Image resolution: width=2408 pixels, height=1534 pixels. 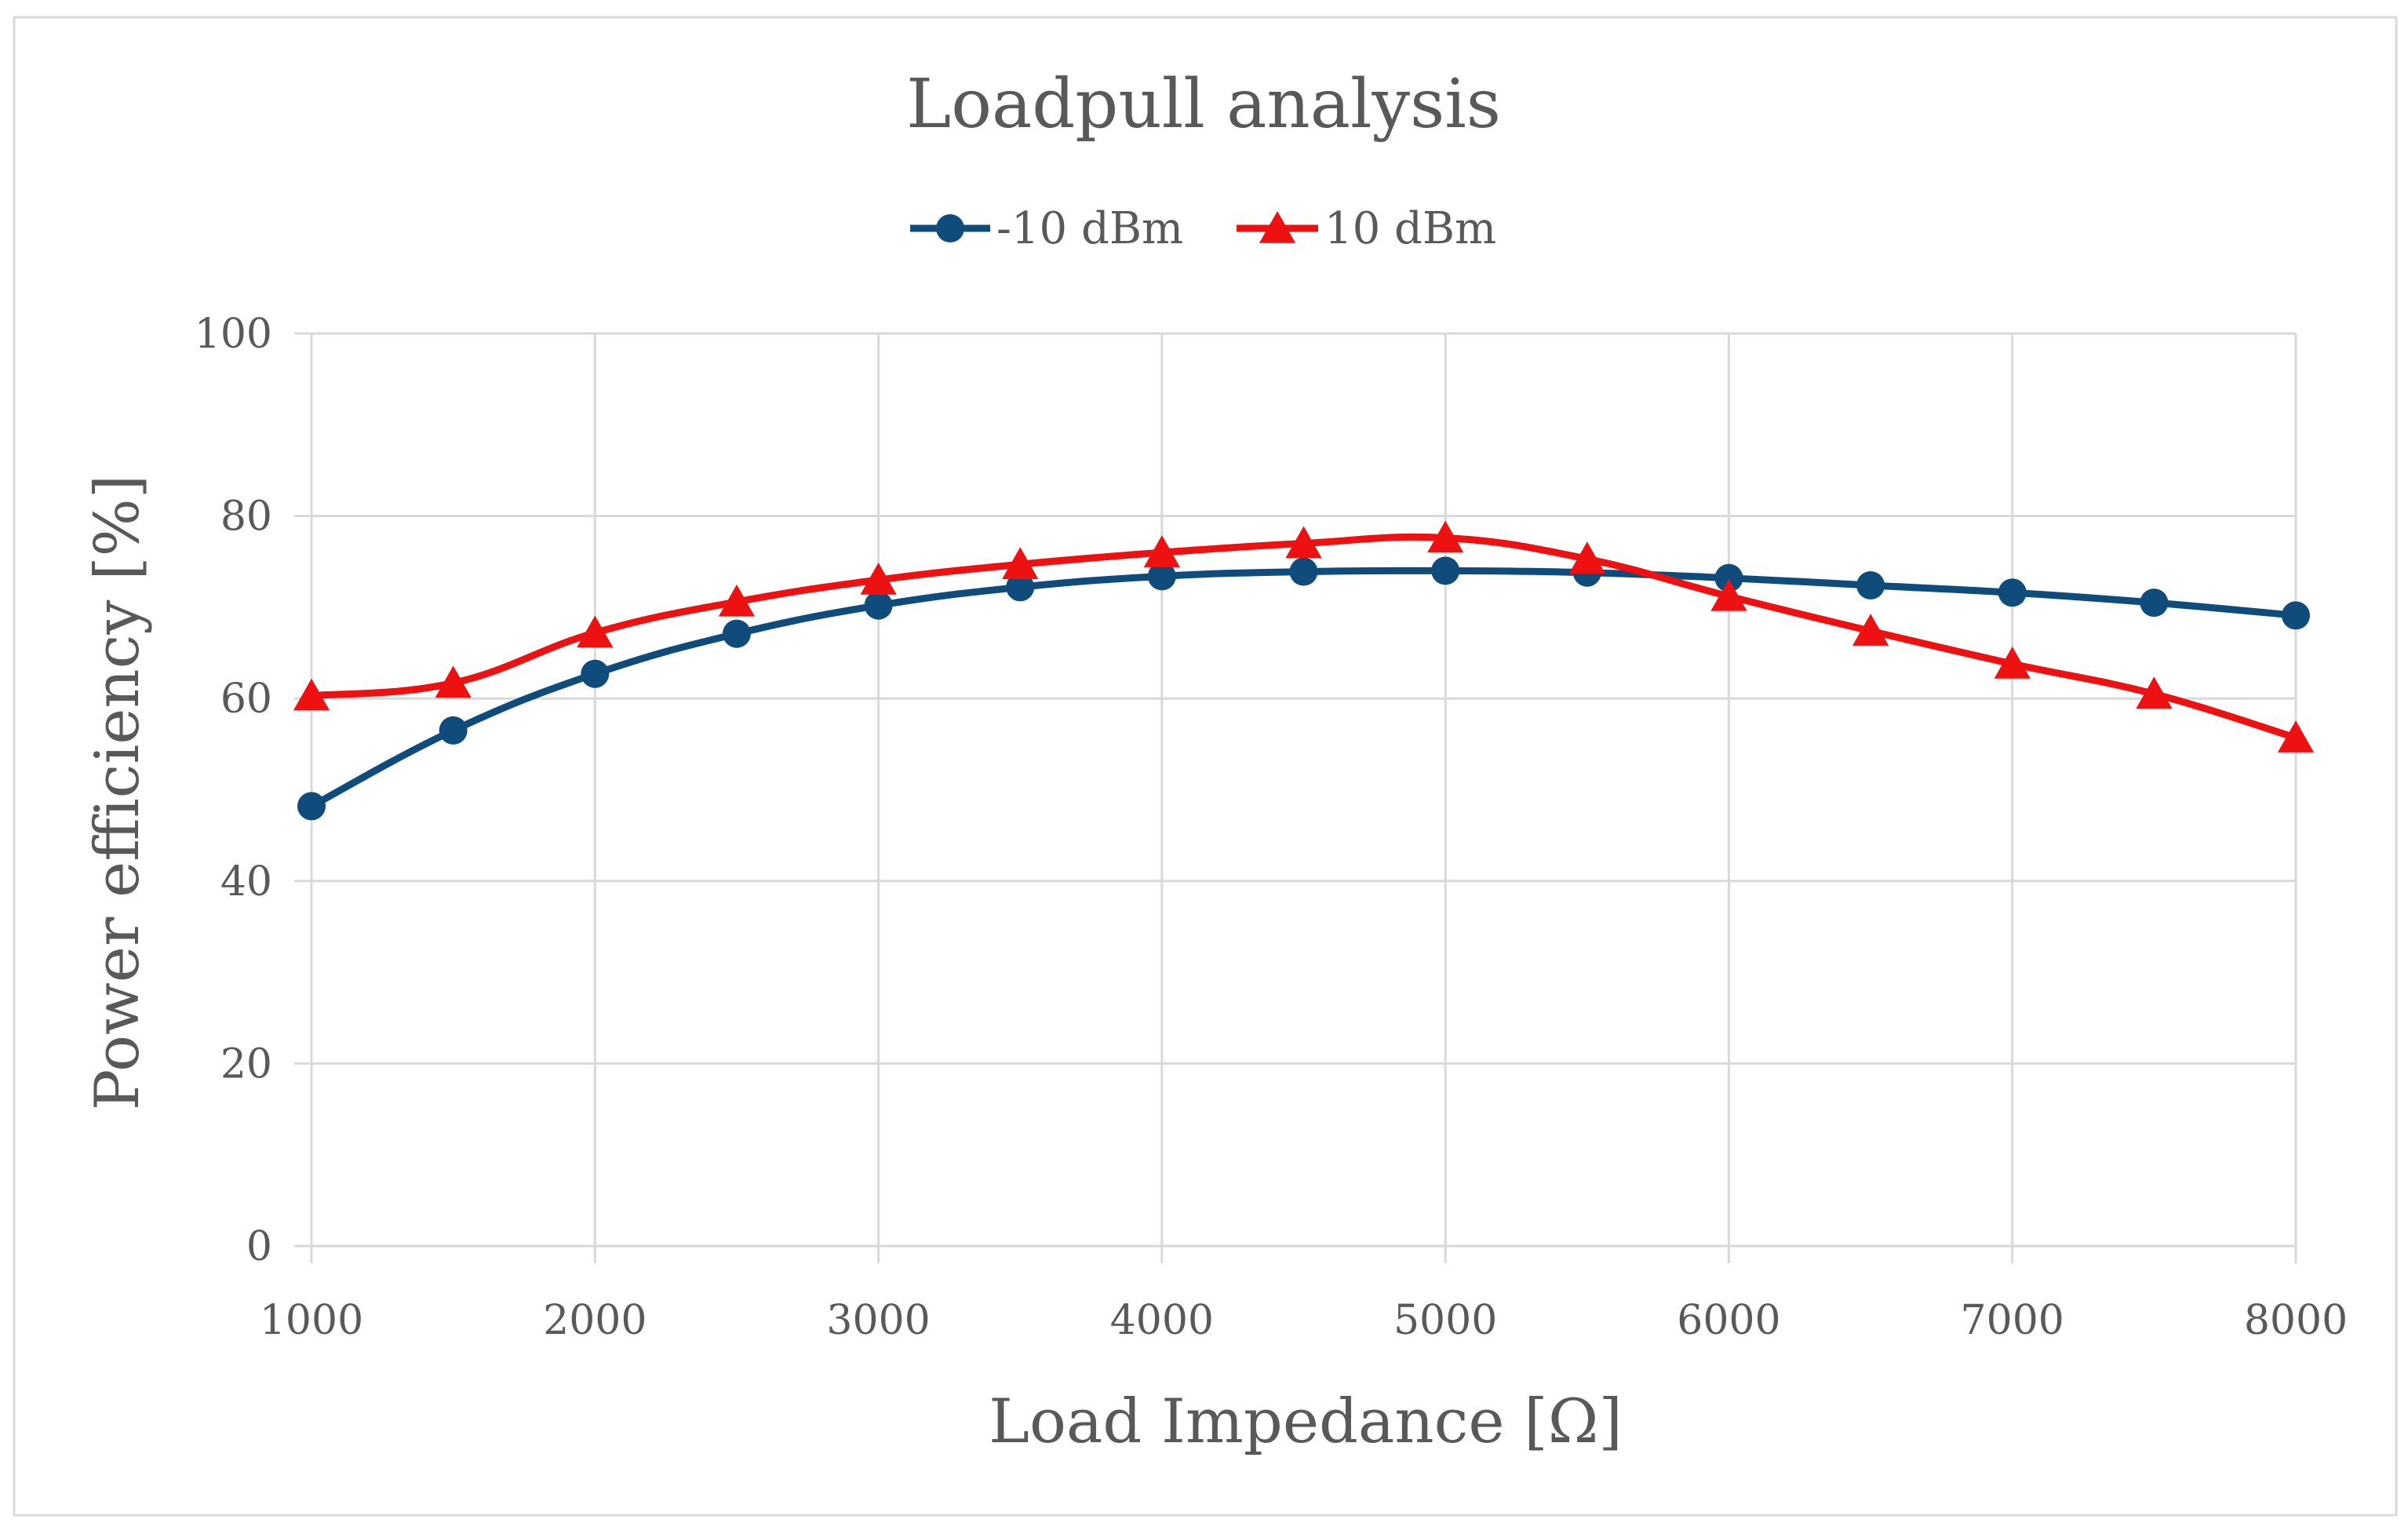 I want to click on legend-item-0: -10 dBm, so click(x=1046, y=228).